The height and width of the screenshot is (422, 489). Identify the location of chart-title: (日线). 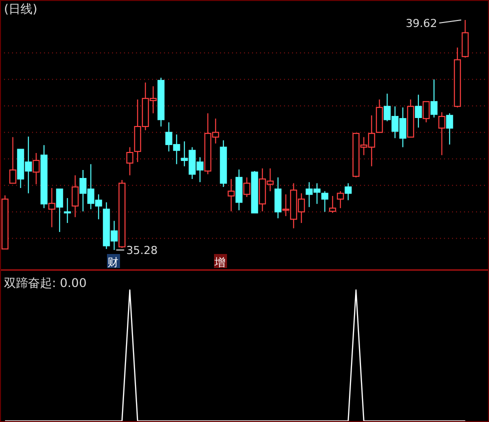
(21, 9).